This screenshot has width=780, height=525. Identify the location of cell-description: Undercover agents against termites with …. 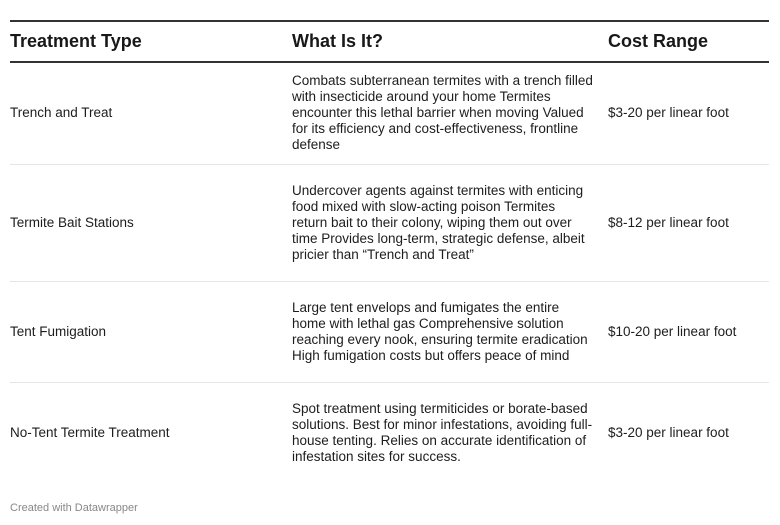
(438, 222).